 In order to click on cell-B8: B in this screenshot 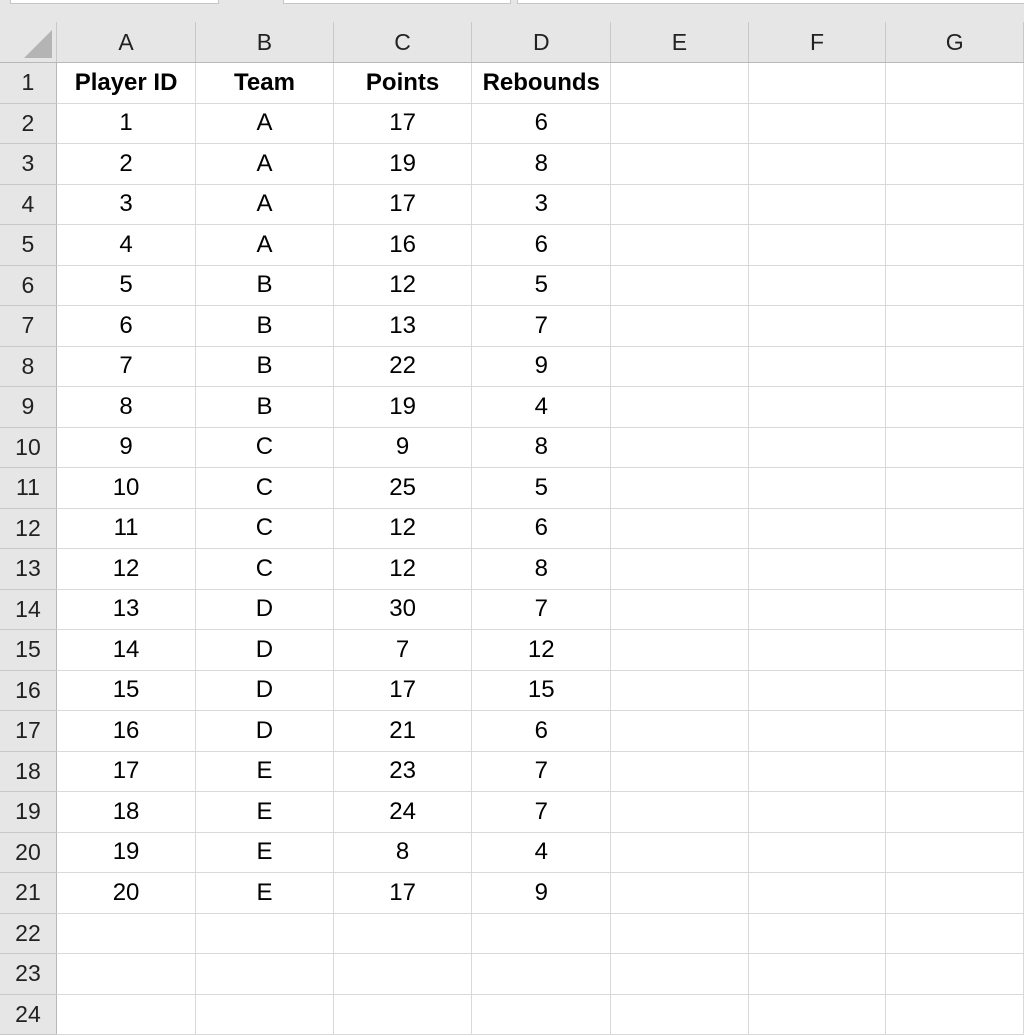, I will do `click(264, 366)`.